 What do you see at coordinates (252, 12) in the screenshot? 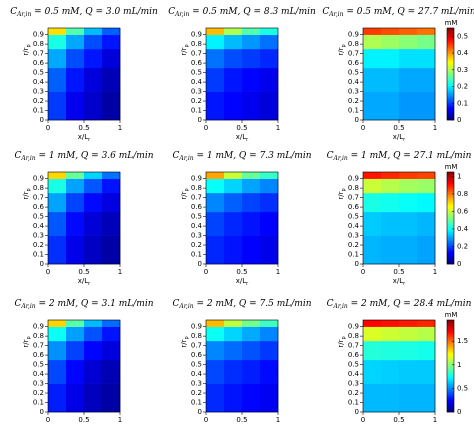
I see `title-text: = 0.5 mM, Q = 8.3 mL/min` at bounding box center [252, 12].